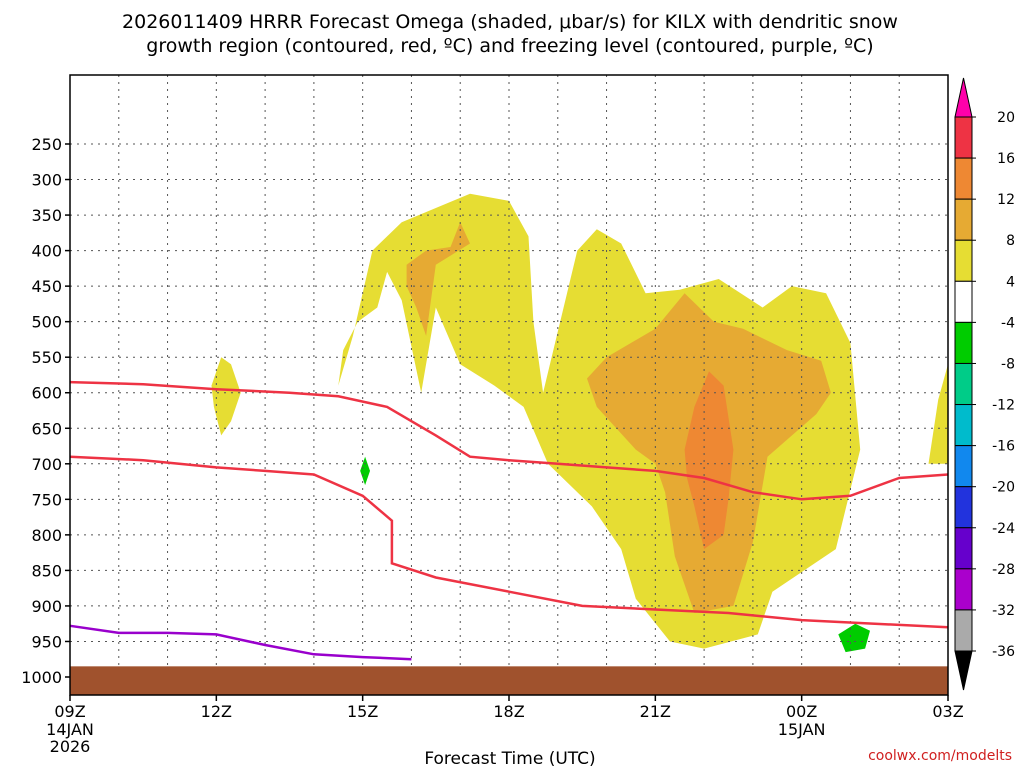 The width and height of the screenshot is (1024, 768). I want to click on y-tick-label-12: 850, so click(46, 570).